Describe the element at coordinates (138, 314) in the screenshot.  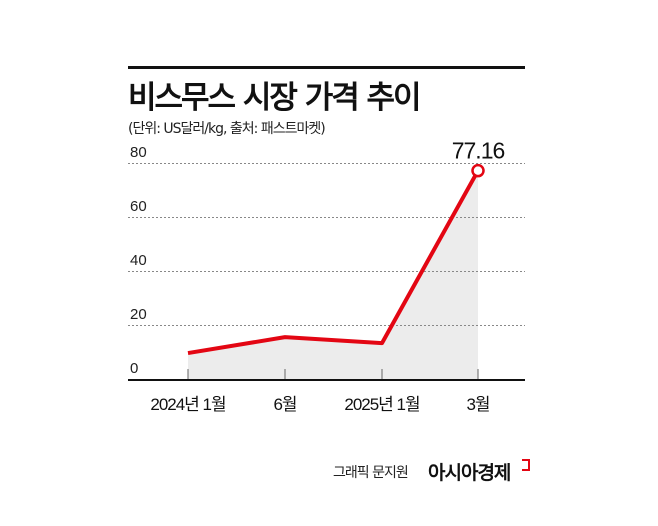
I see `y-tick-label: 20` at that location.